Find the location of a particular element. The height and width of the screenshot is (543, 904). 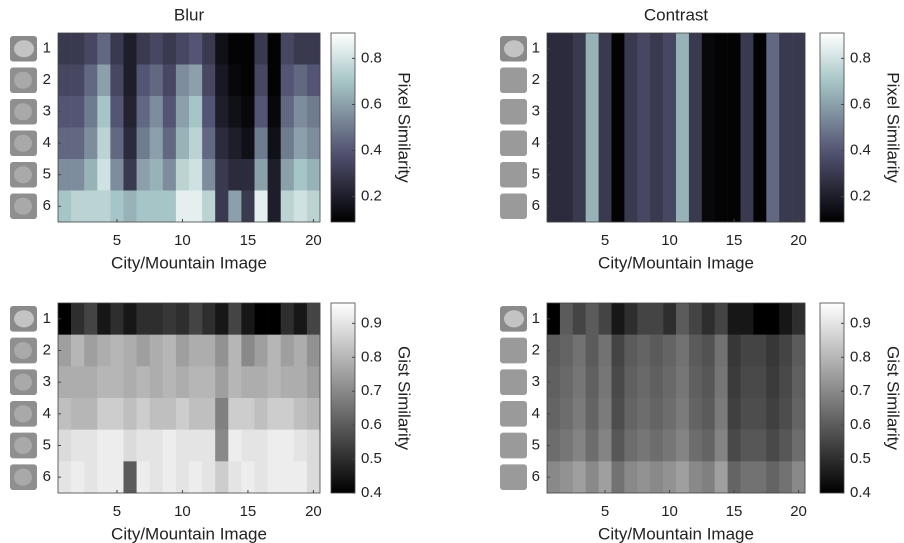

y-tick-label: 3 is located at coordinates (536, 111).